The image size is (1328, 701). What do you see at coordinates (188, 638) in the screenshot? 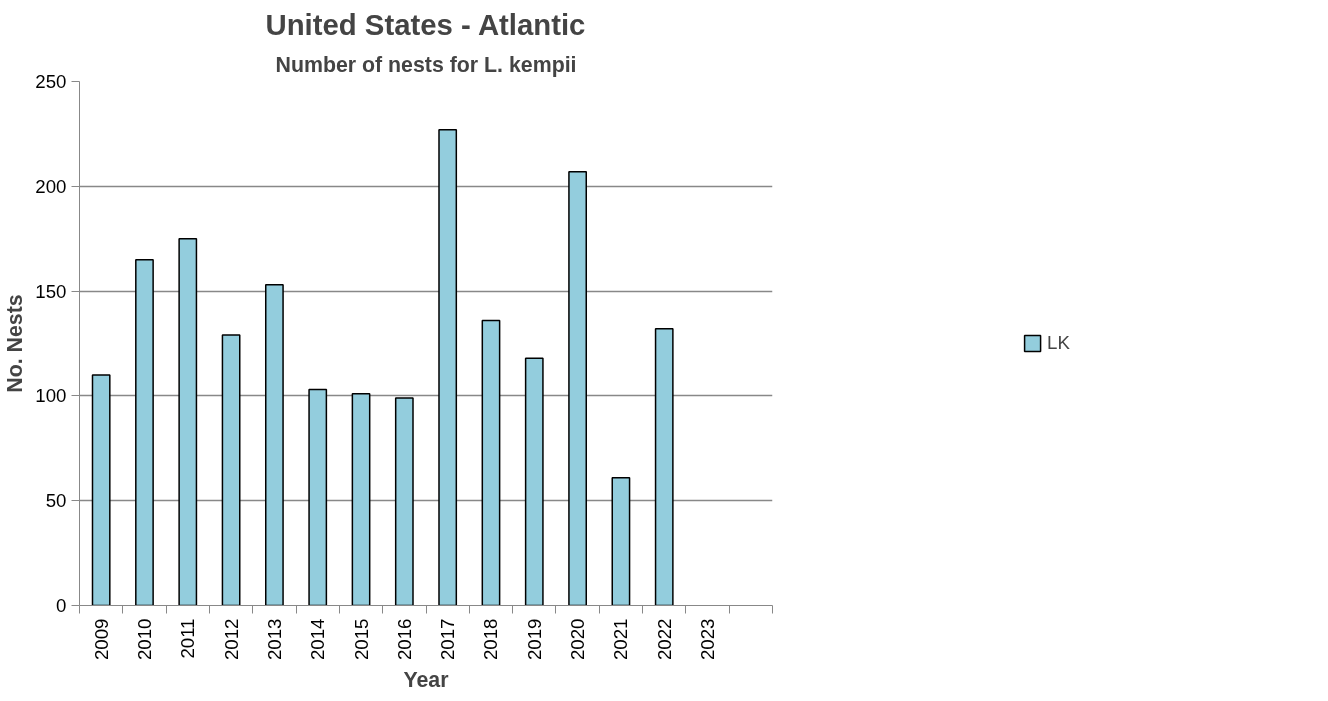
I see `x-tick-label: 2011` at bounding box center [188, 638].